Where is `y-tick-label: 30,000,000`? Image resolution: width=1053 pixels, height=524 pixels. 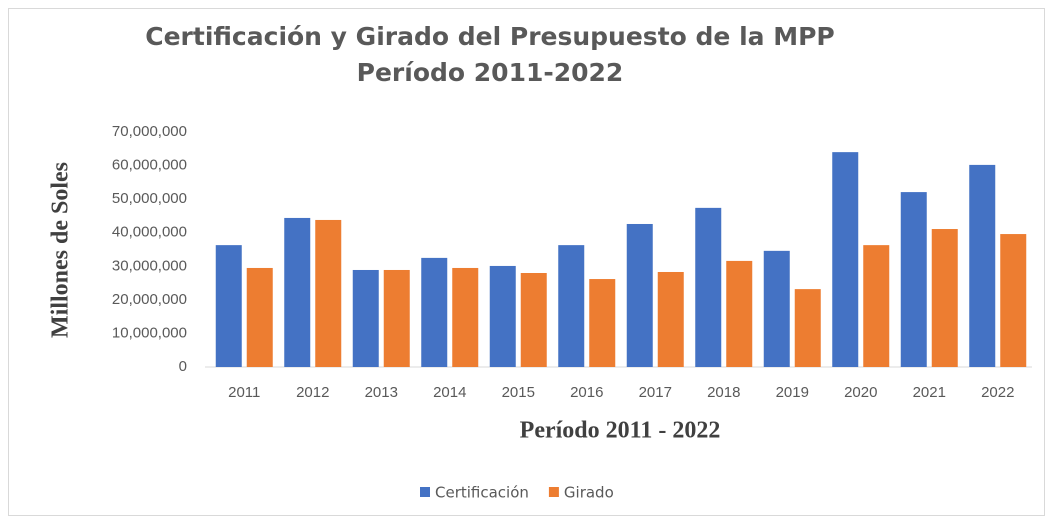 y-tick-label: 30,000,000 is located at coordinates (149, 265).